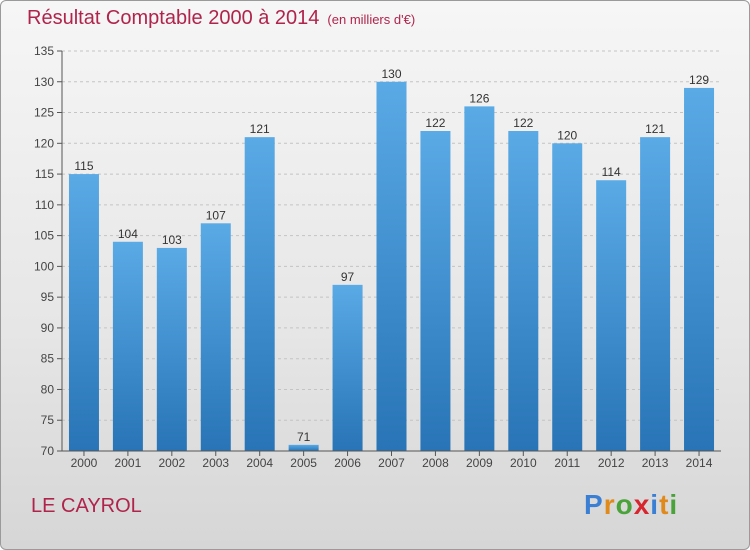  What do you see at coordinates (44, 266) in the screenshot?
I see `y-tick-label: 100` at bounding box center [44, 266].